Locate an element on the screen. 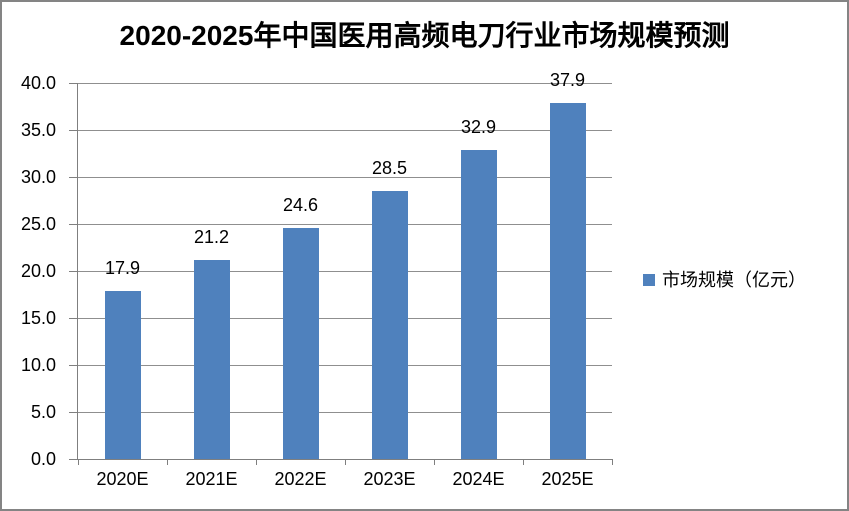  x-axis-category-label: 2024E is located at coordinates (478, 479).